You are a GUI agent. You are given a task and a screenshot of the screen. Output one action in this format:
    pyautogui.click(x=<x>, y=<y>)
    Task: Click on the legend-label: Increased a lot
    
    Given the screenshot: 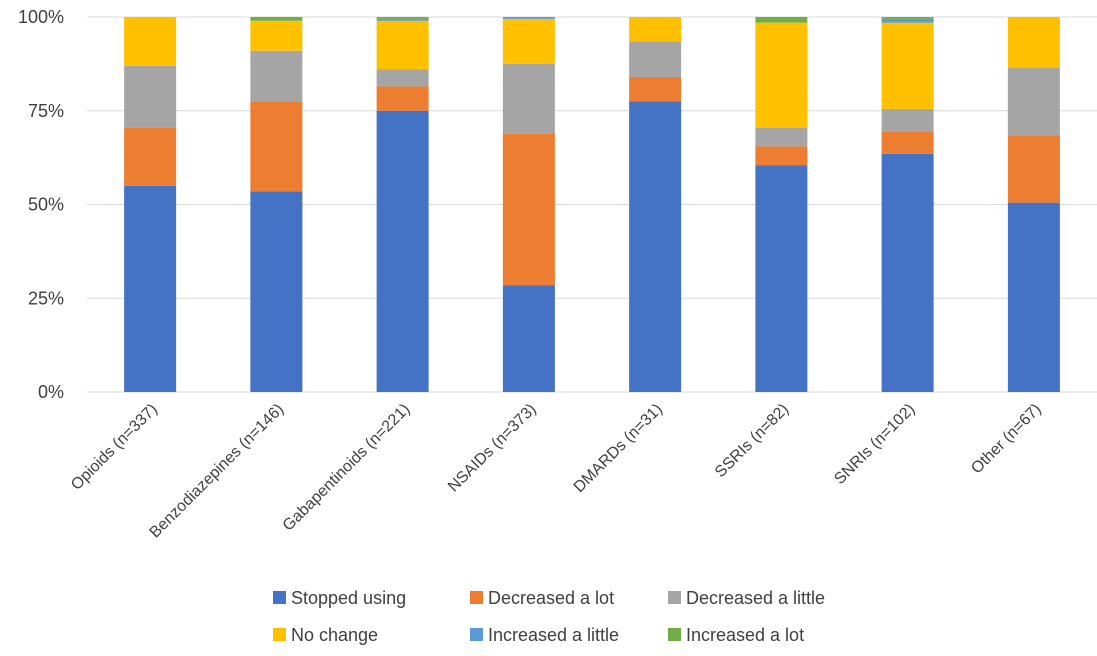 What is the action you would take?
    pyautogui.click(x=745, y=635)
    